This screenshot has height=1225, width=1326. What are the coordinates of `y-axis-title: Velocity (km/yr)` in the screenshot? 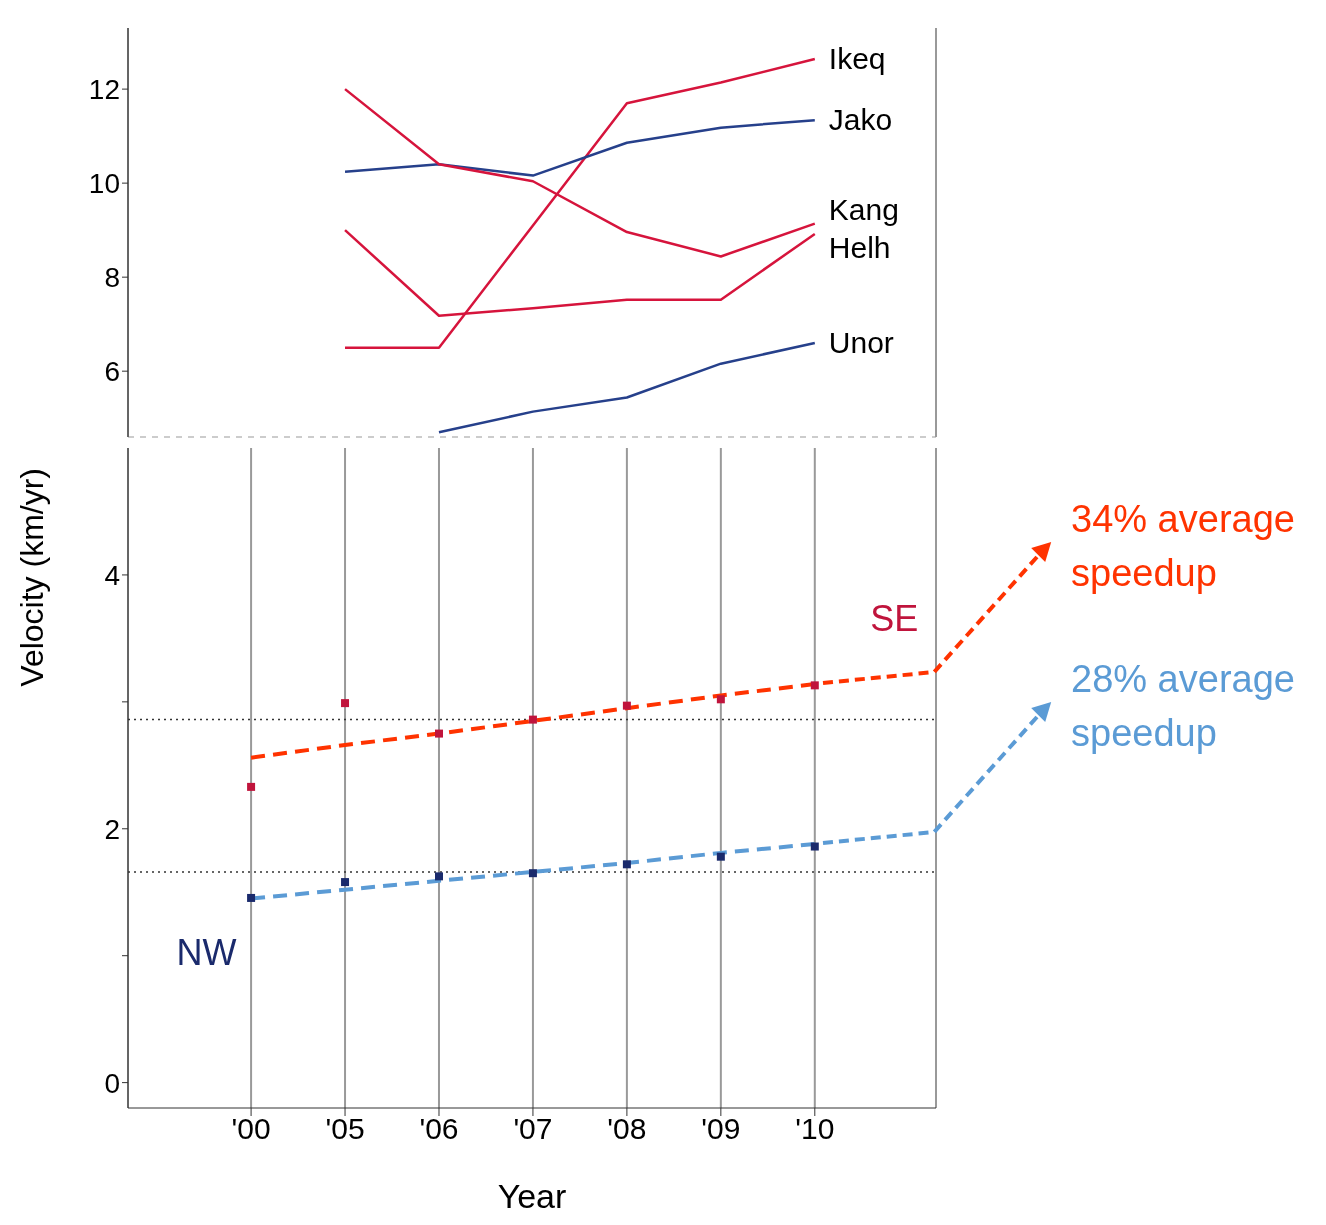 It's located at (32, 577).